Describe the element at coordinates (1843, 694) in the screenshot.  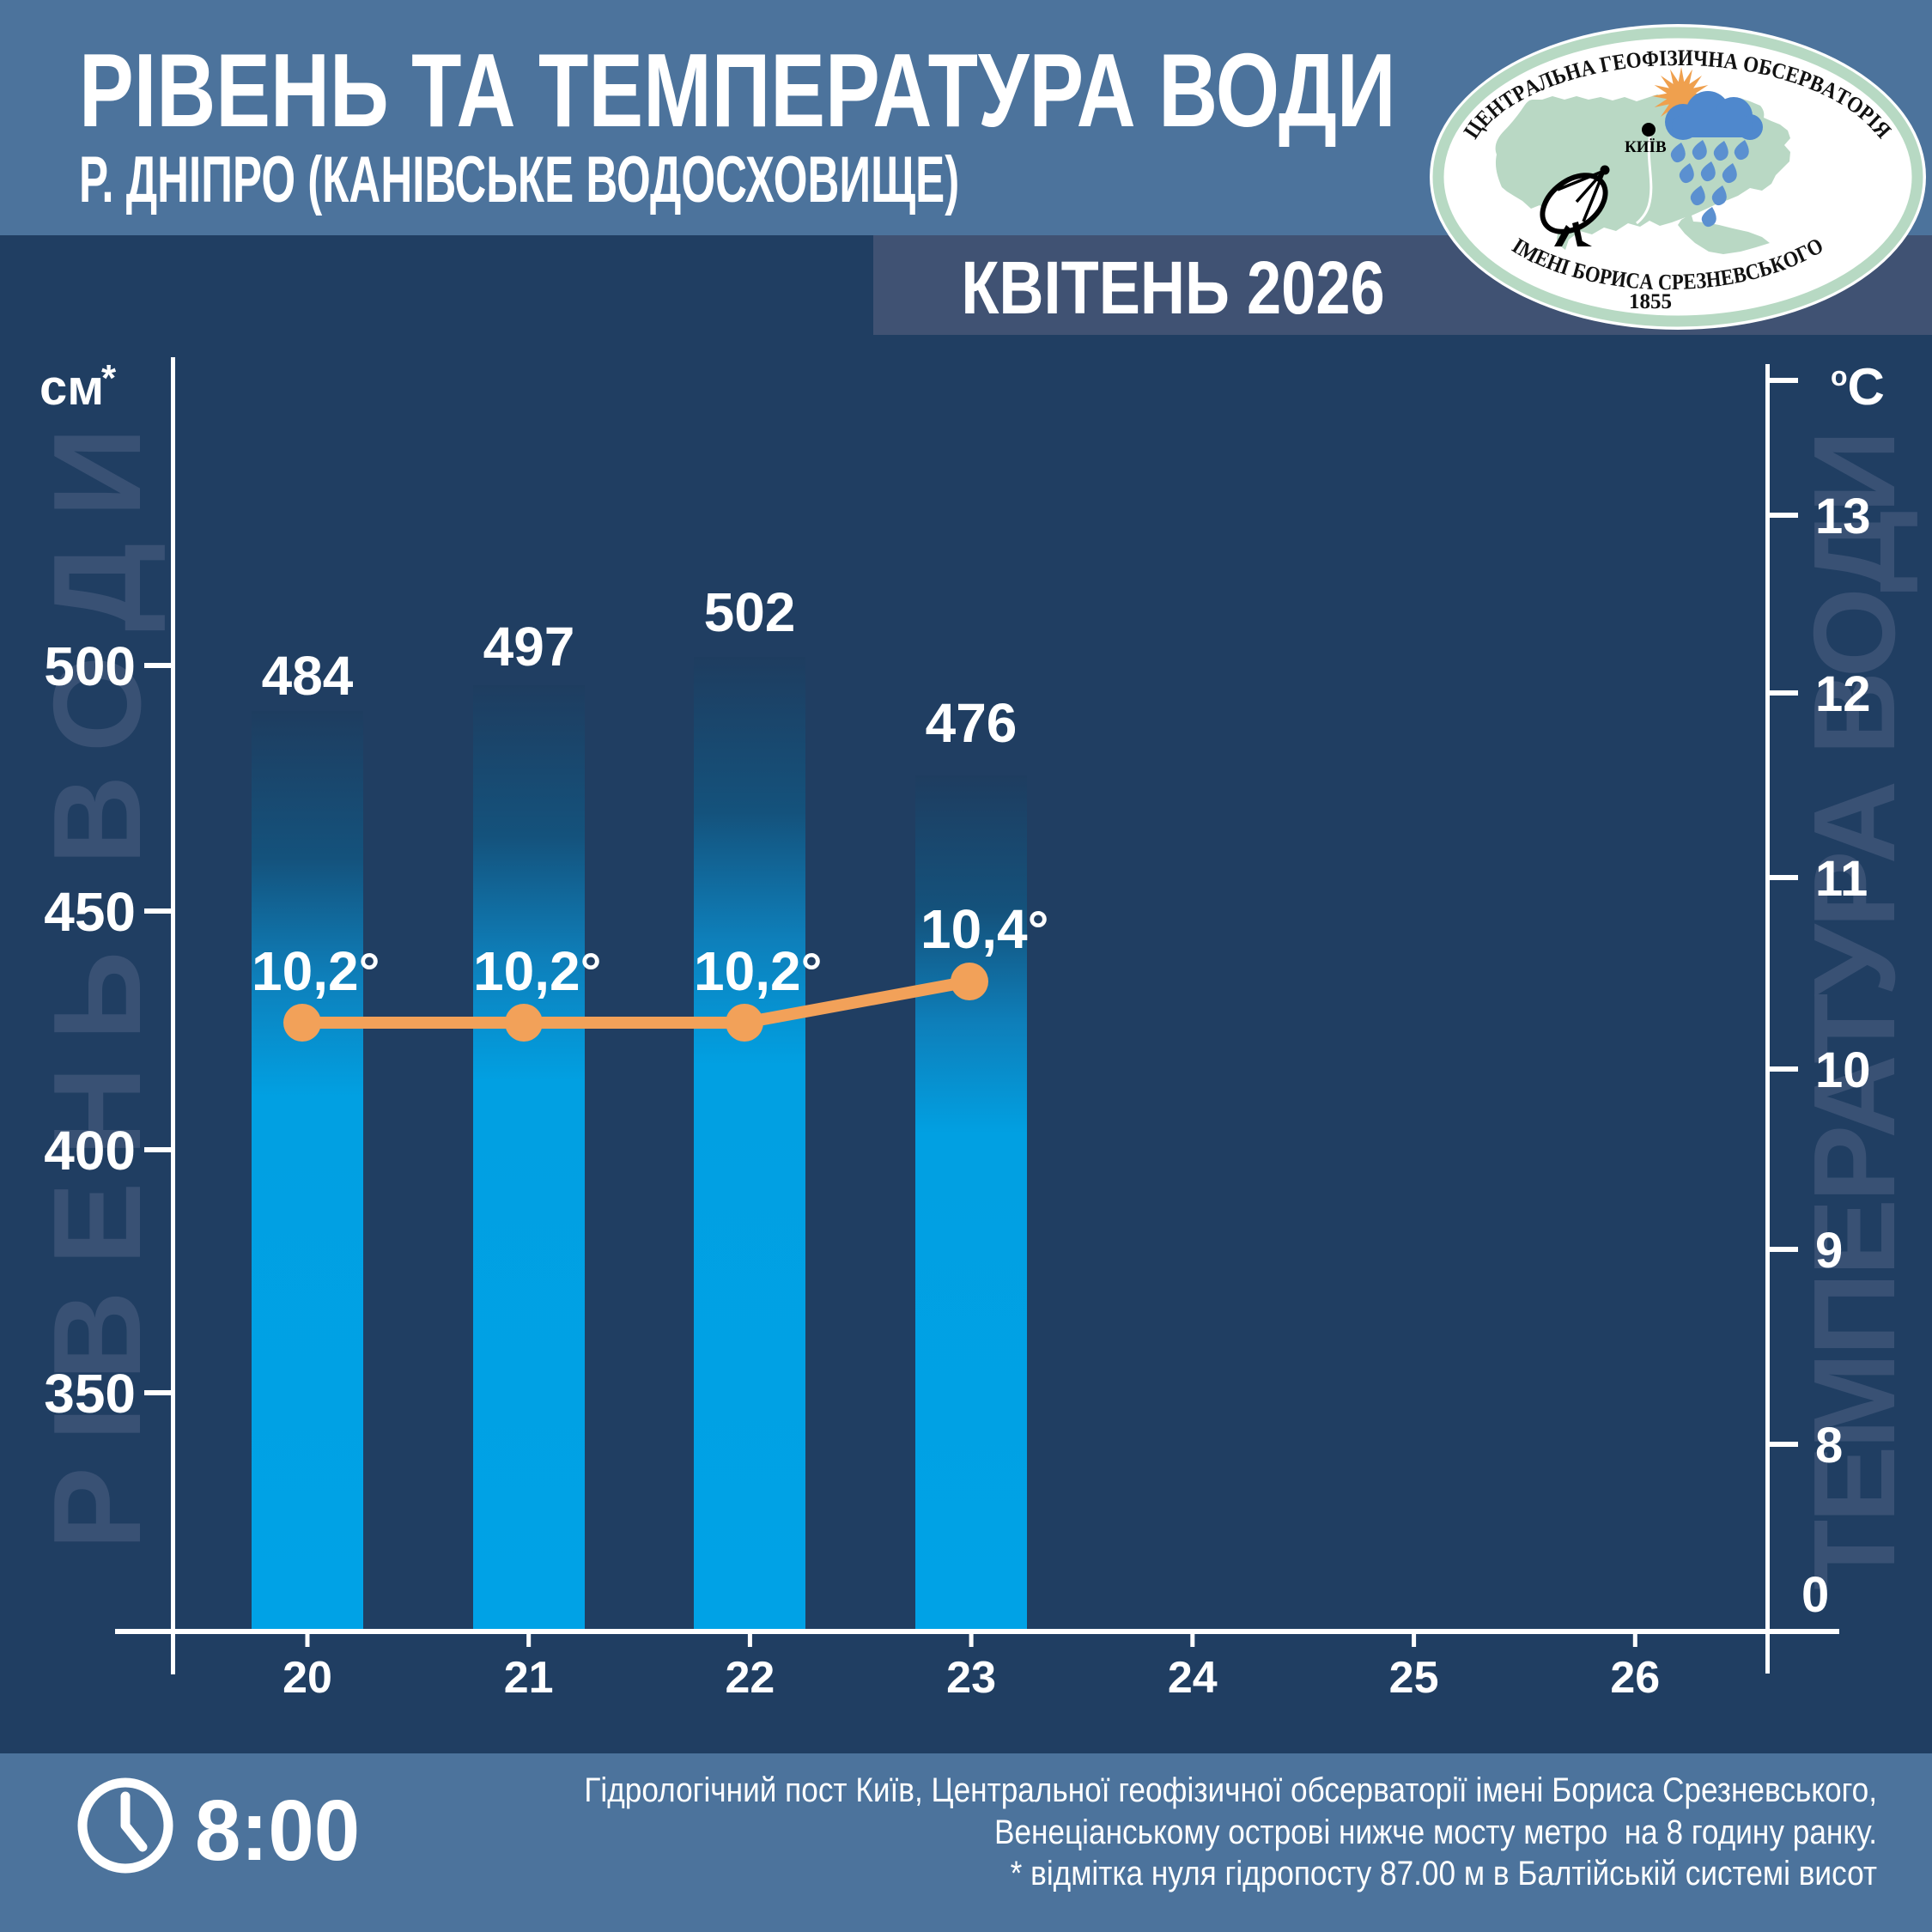
I see `svg-text: 12` at that location.